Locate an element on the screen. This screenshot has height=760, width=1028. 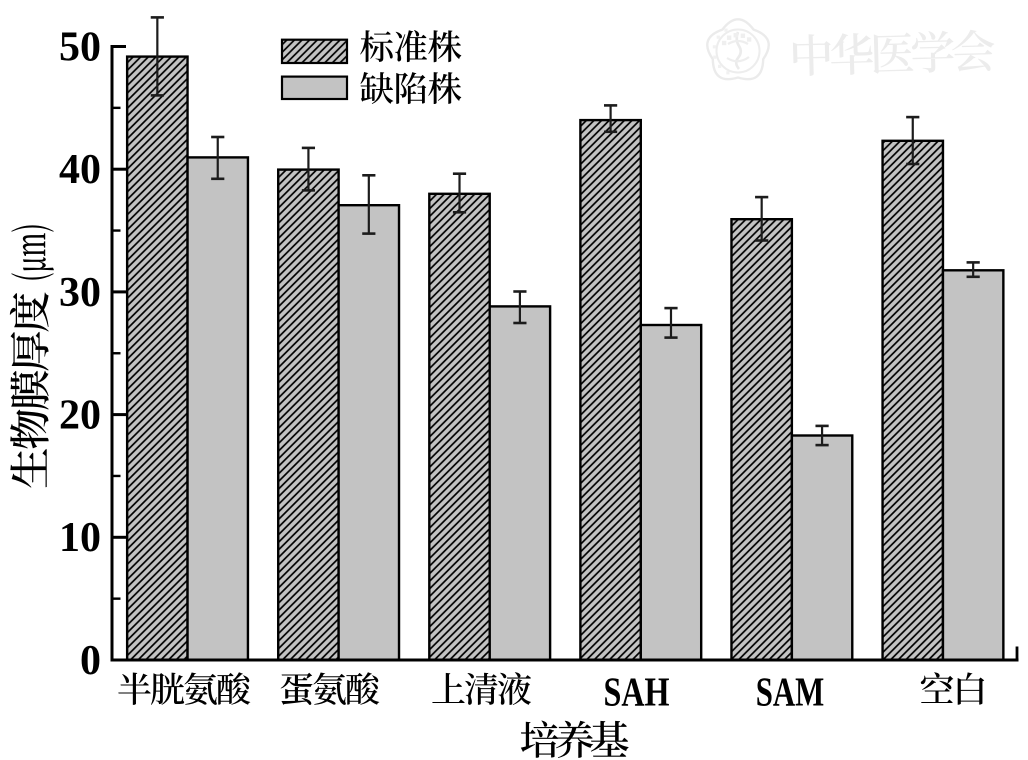
svg-text: SAM is located at coordinates (790, 692).